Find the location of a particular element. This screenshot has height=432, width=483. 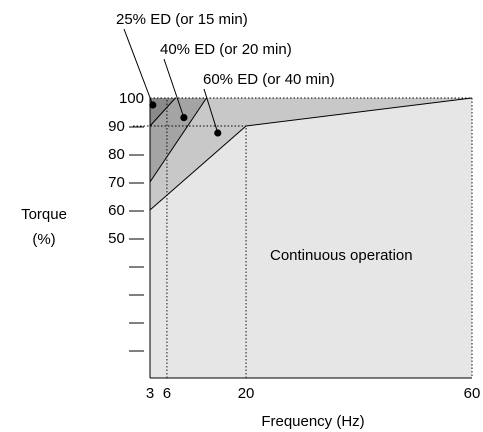

annotation-label-40-ed-or-20-min: 40% ED (or 20 min) is located at coordinates (226, 49).